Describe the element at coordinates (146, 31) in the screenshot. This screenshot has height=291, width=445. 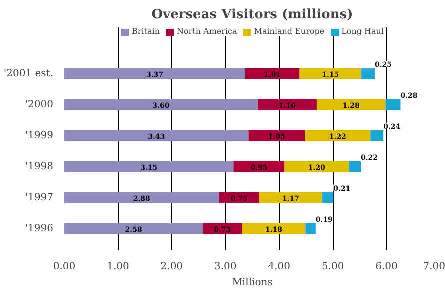
I see `legend-label: Britain` at that location.